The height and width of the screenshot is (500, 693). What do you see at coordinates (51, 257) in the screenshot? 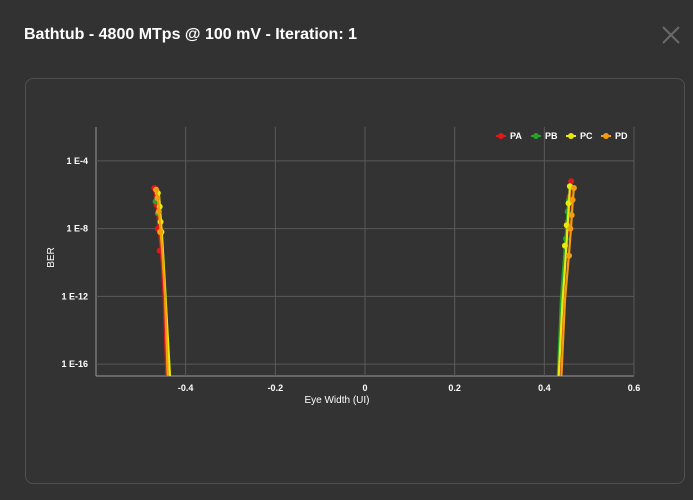
I see `y-axis-title: BER` at bounding box center [51, 257].